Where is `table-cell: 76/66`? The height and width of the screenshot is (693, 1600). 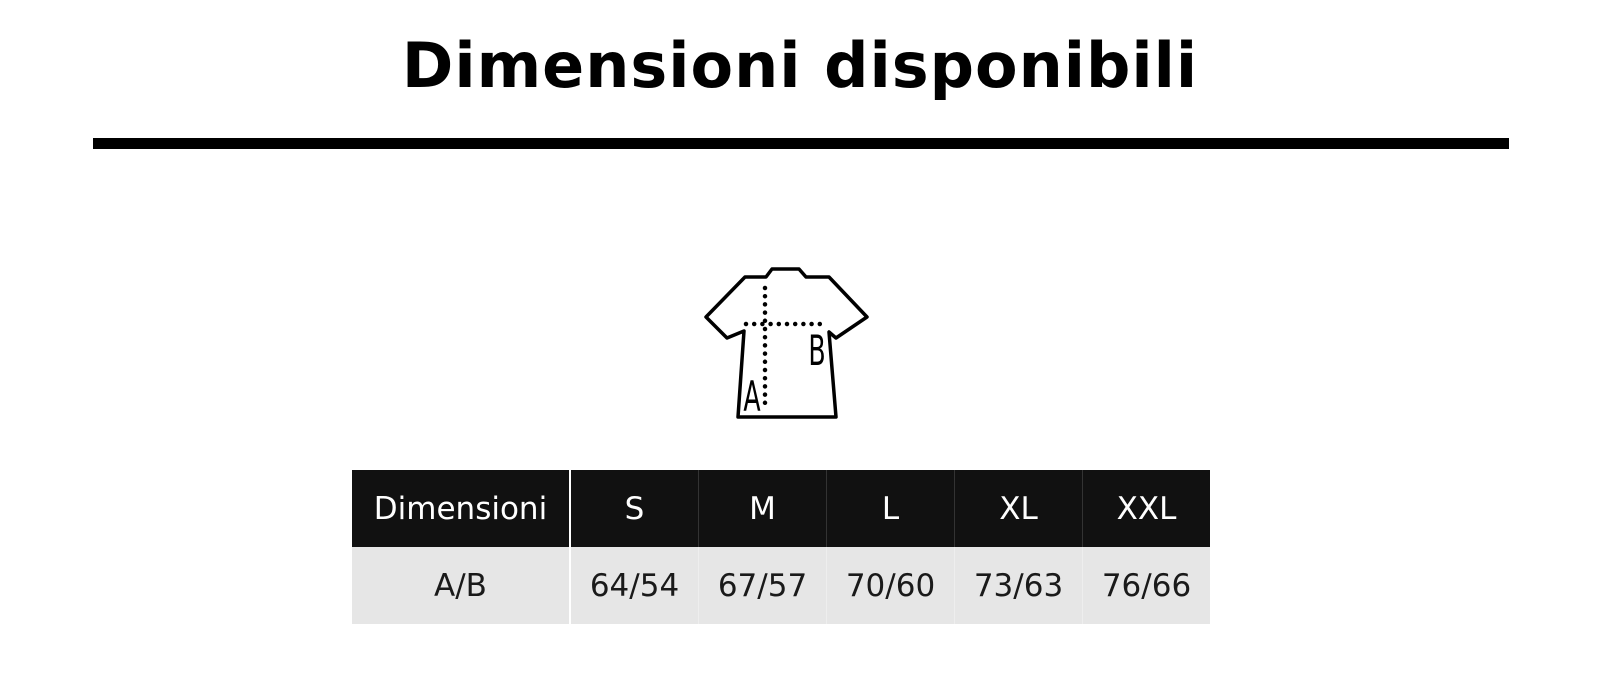 table-cell: 76/66 is located at coordinates (1146, 585).